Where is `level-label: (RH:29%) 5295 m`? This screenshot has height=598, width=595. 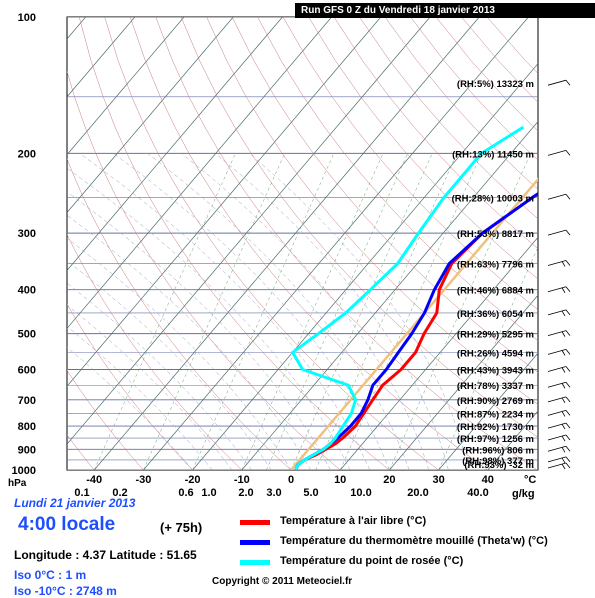 level-label: (RH:29%) 5295 m is located at coordinates (495, 335).